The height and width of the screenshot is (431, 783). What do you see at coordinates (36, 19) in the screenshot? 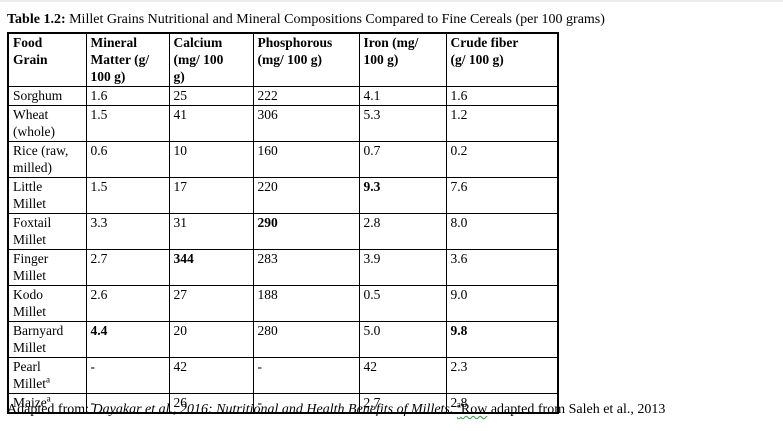
I see `table-caption-label: Table 1.2:` at bounding box center [36, 19].